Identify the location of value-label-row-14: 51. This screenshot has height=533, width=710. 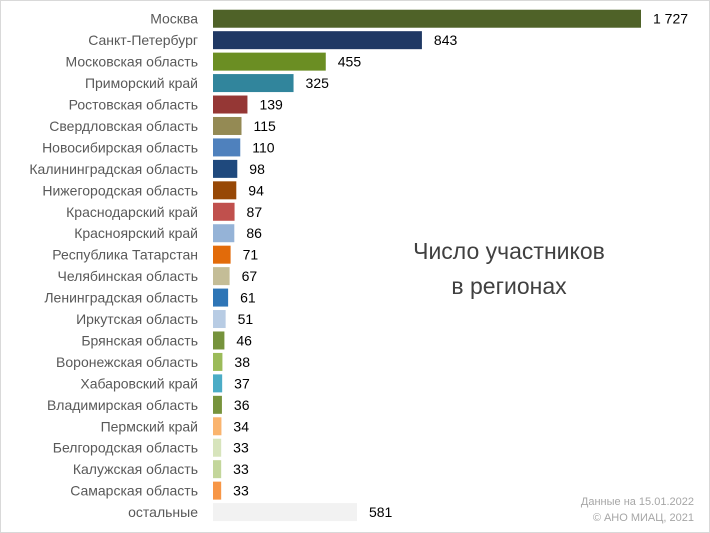
(246, 319).